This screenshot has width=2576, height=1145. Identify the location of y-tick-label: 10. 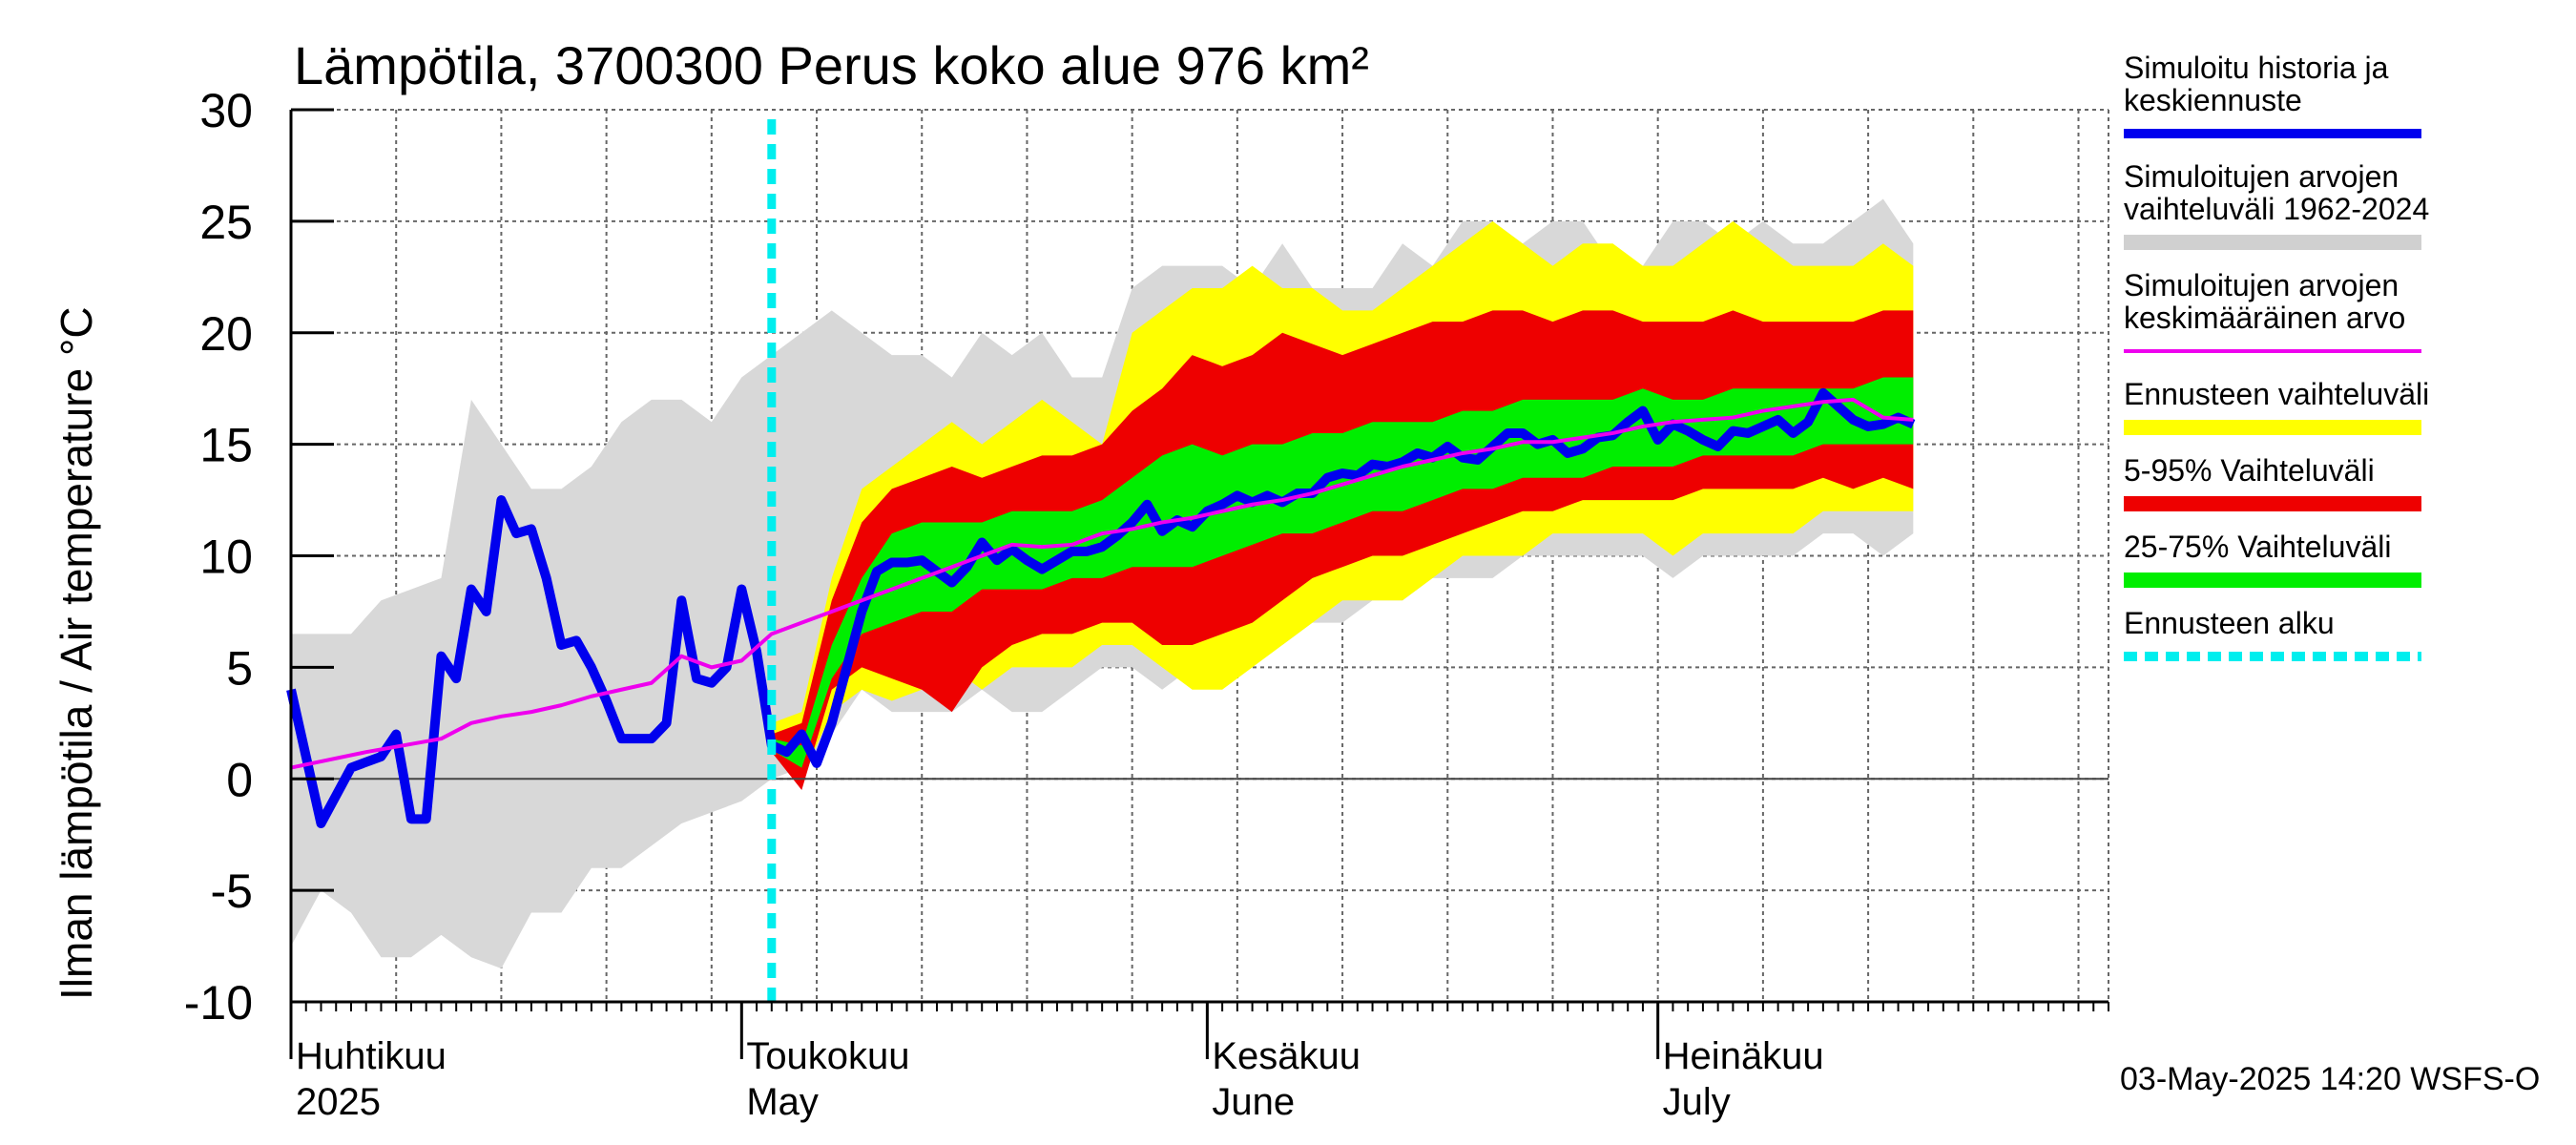
(226, 557).